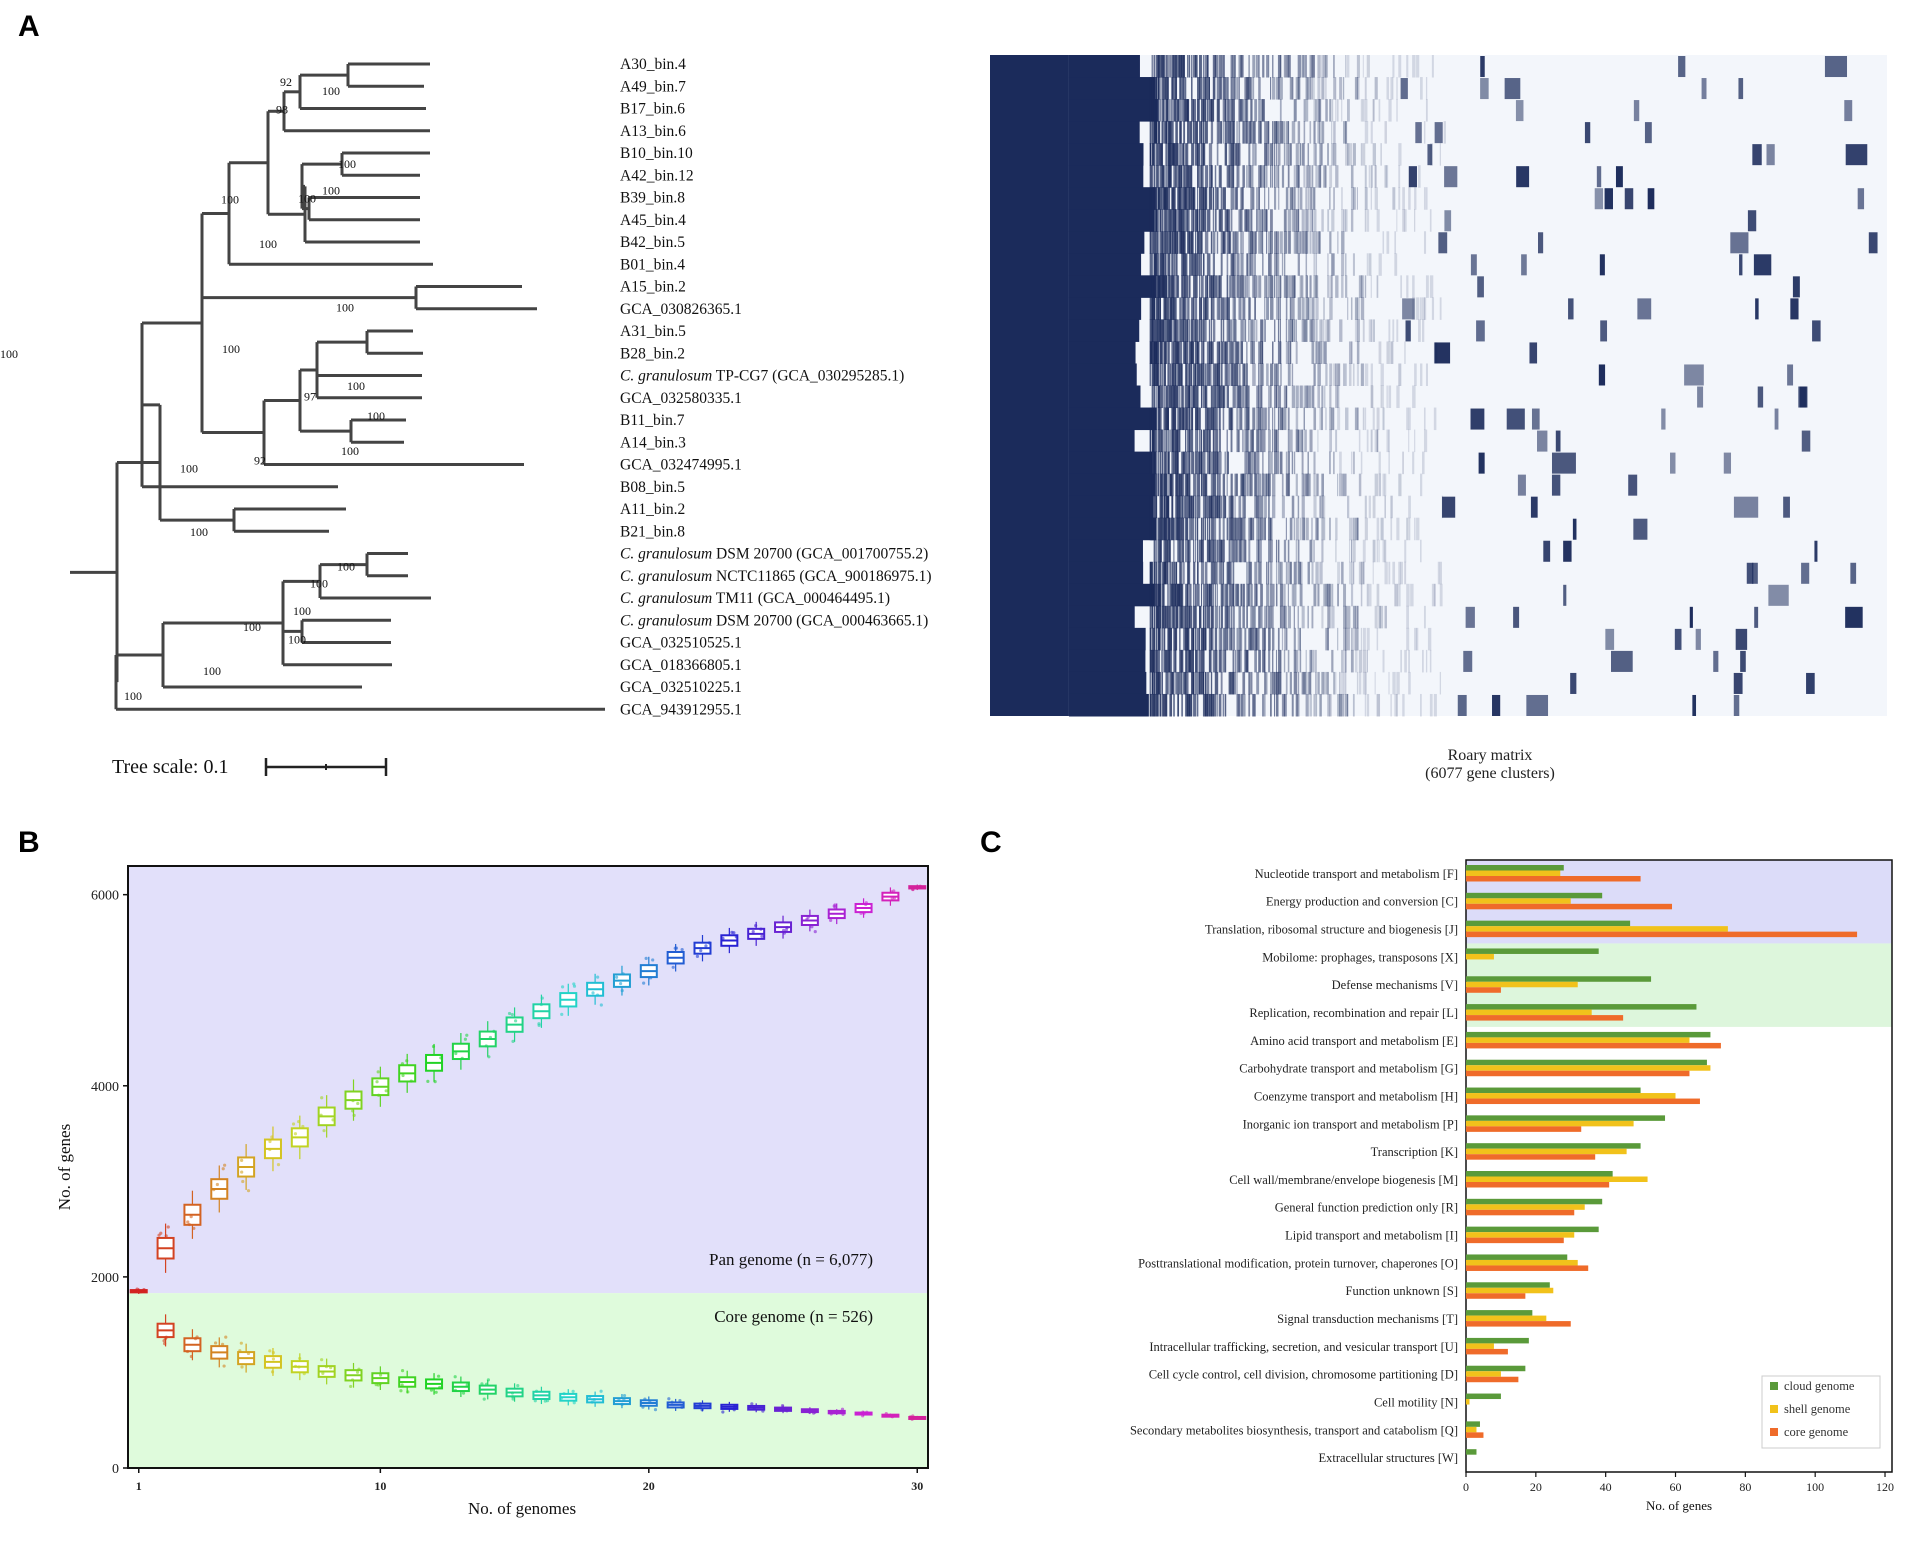 The height and width of the screenshot is (1544, 1910). I want to click on pan-box, so click(165, 1248).